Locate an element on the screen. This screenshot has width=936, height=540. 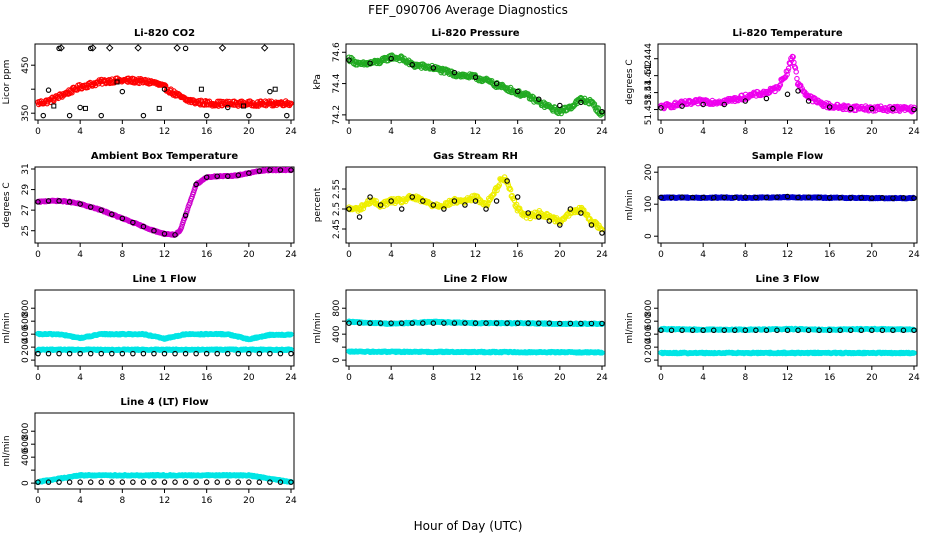
series-sq is located at coordinates (164, 95).